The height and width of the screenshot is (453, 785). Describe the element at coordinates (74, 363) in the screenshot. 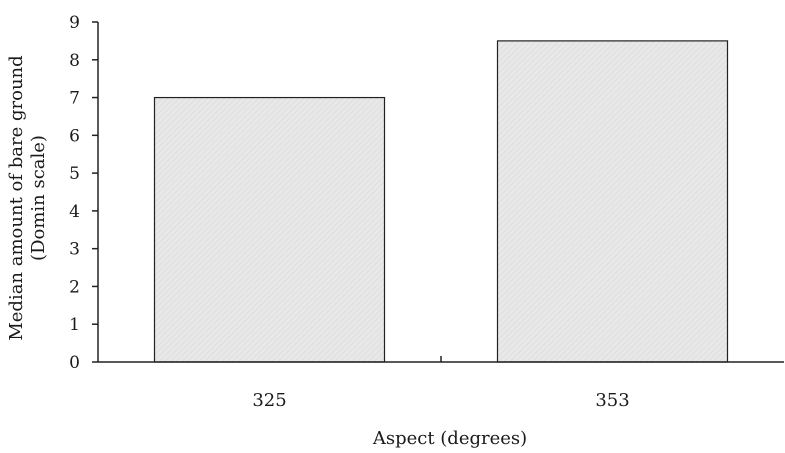

I see `y-tick-label-0: 0` at that location.